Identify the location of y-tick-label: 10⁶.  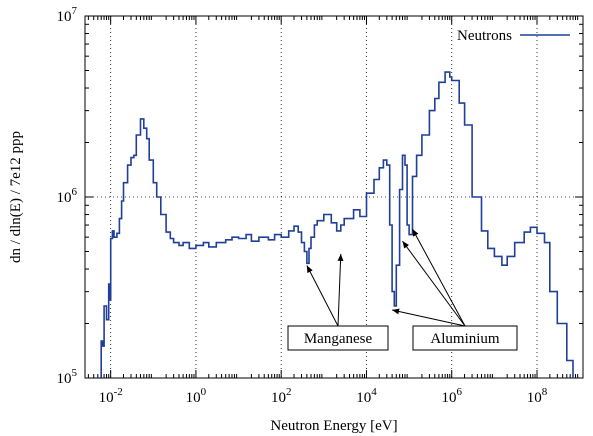
(67, 196).